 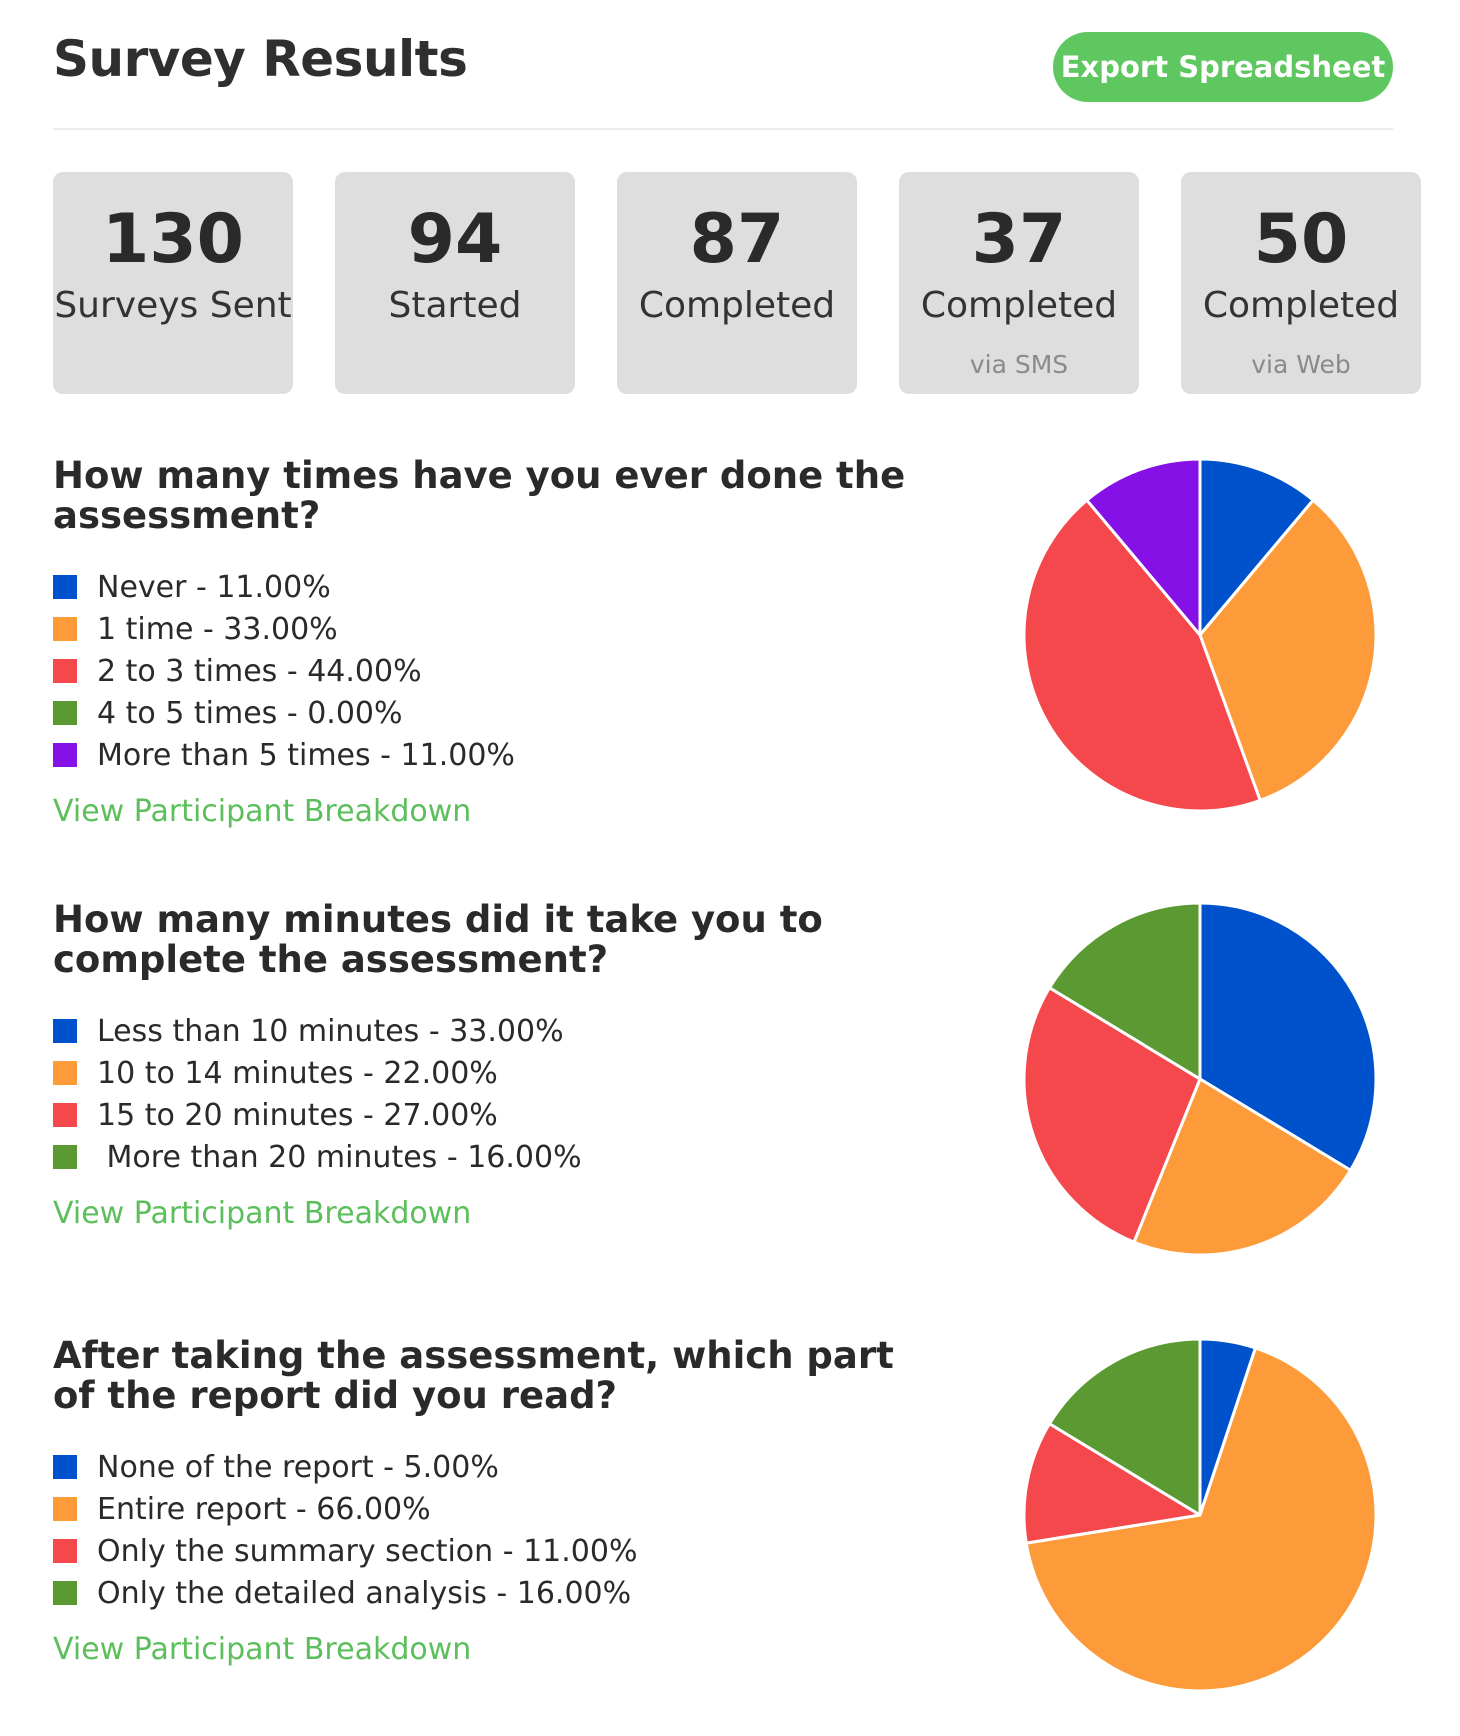 I want to click on legend-item: Less than 10 minutes - 33.00%, so click(x=483, y=1031).